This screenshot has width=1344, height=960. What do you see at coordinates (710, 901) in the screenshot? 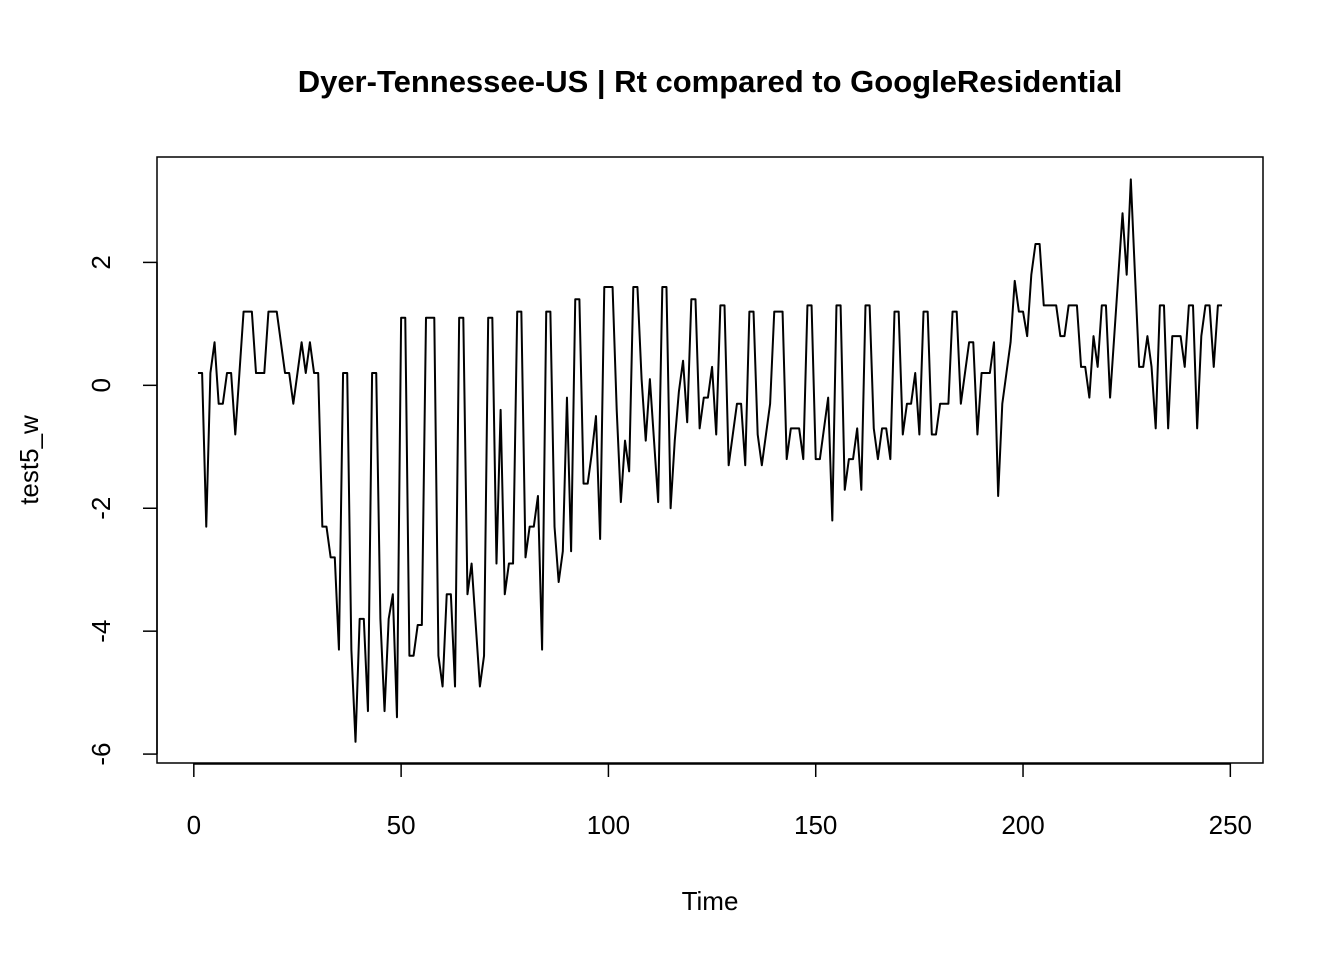
I see `x-axis-label: Time` at bounding box center [710, 901].